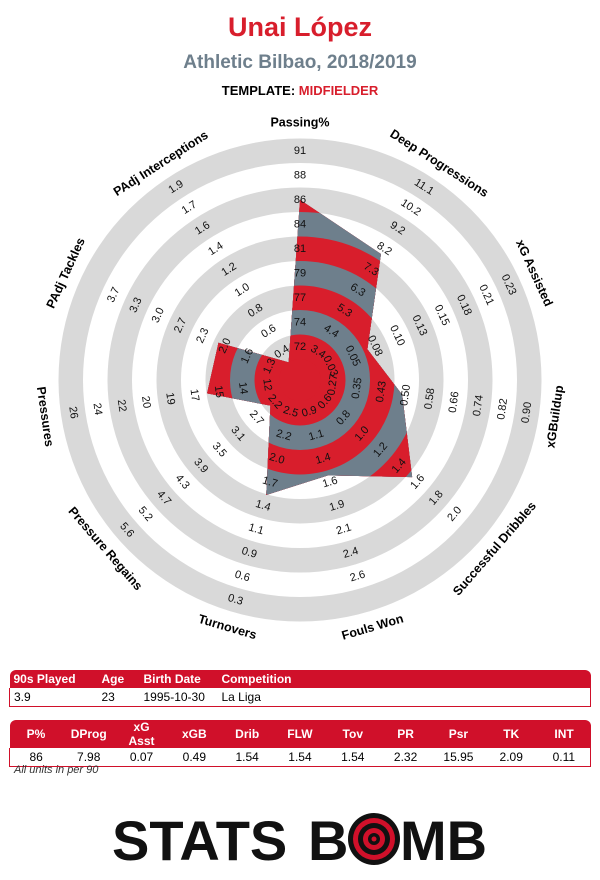 The image size is (600, 880). What do you see at coordinates (122, 406) in the screenshot?
I see `radar-tick-label: 22` at bounding box center [122, 406].